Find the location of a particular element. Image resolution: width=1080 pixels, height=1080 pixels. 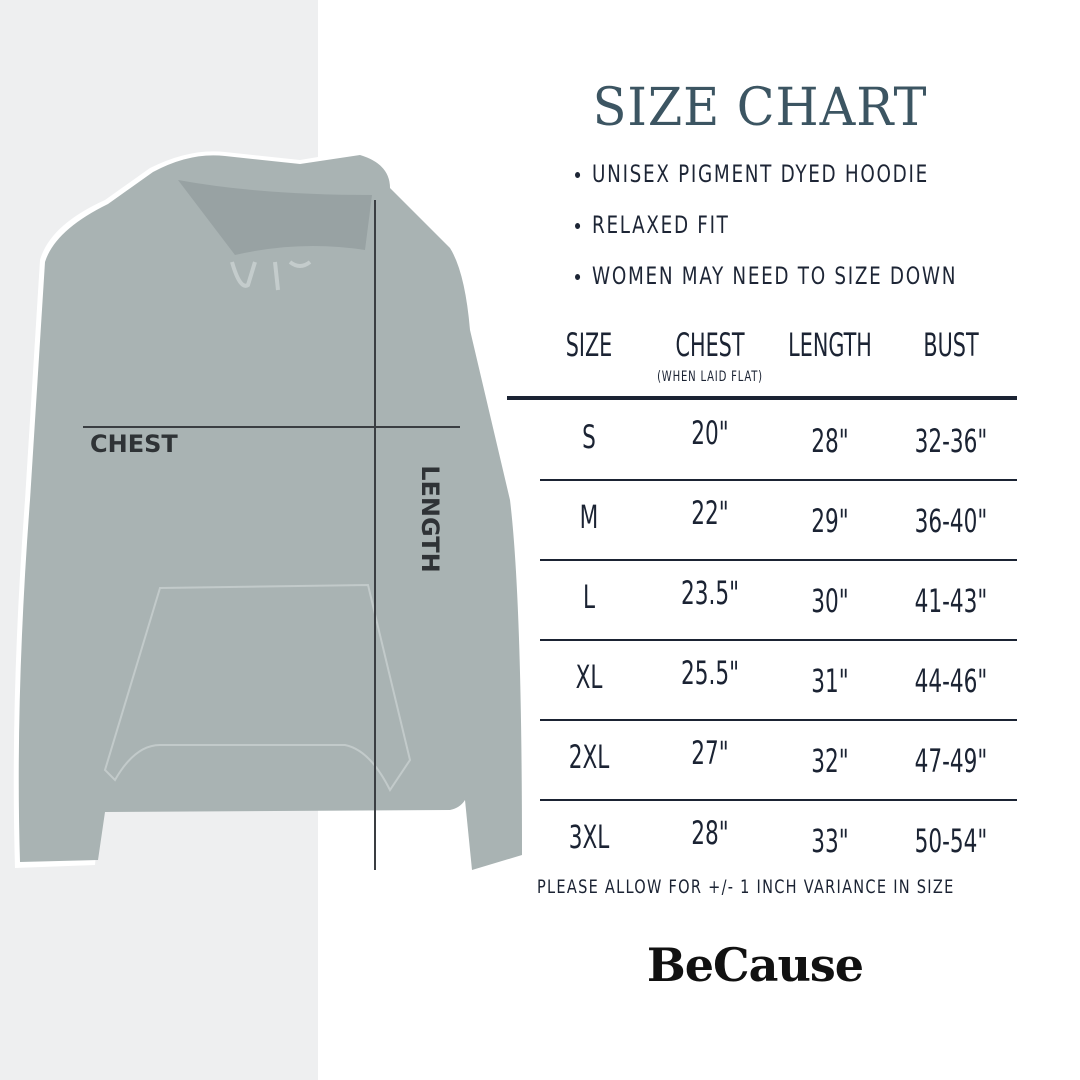

feature-item: UNISEX PIGMENT DYED HOODIE is located at coordinates (766, 185).